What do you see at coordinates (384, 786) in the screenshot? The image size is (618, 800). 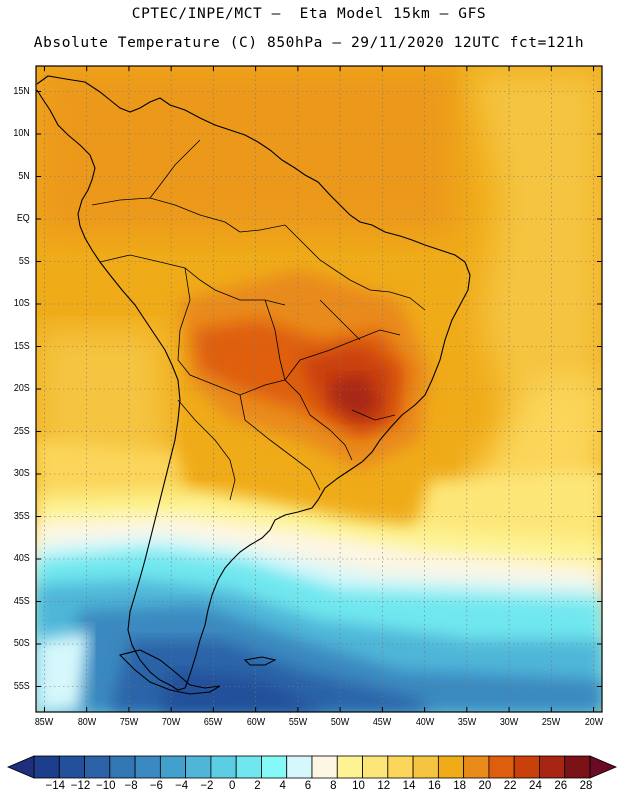 I see `colorbar-tick-label: 12` at bounding box center [384, 786].